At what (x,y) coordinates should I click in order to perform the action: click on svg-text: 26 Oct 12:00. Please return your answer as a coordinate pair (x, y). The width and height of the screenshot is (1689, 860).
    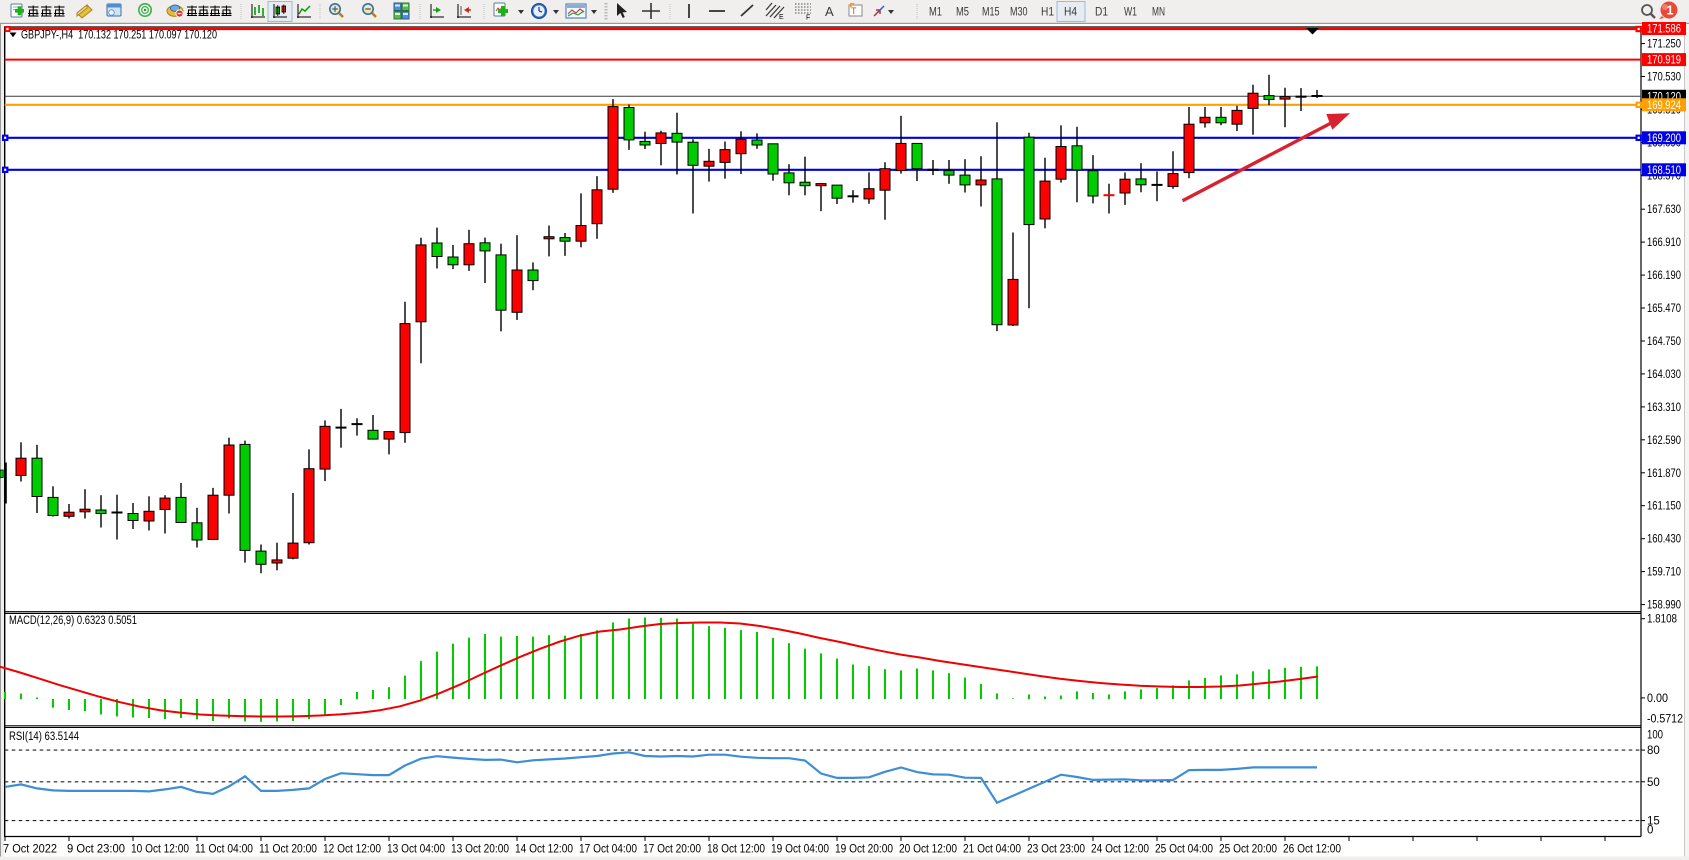
    Looking at the image, I should click on (1312, 850).